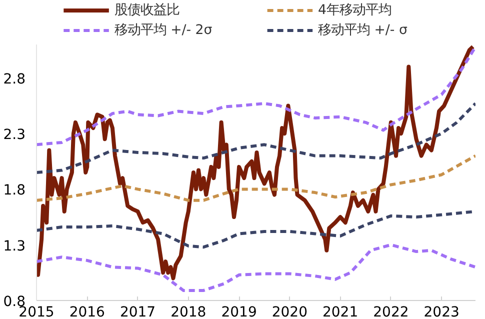 The height and width of the screenshot is (319, 485). I want to click on x-tick-label: 2020, so click(290, 311).